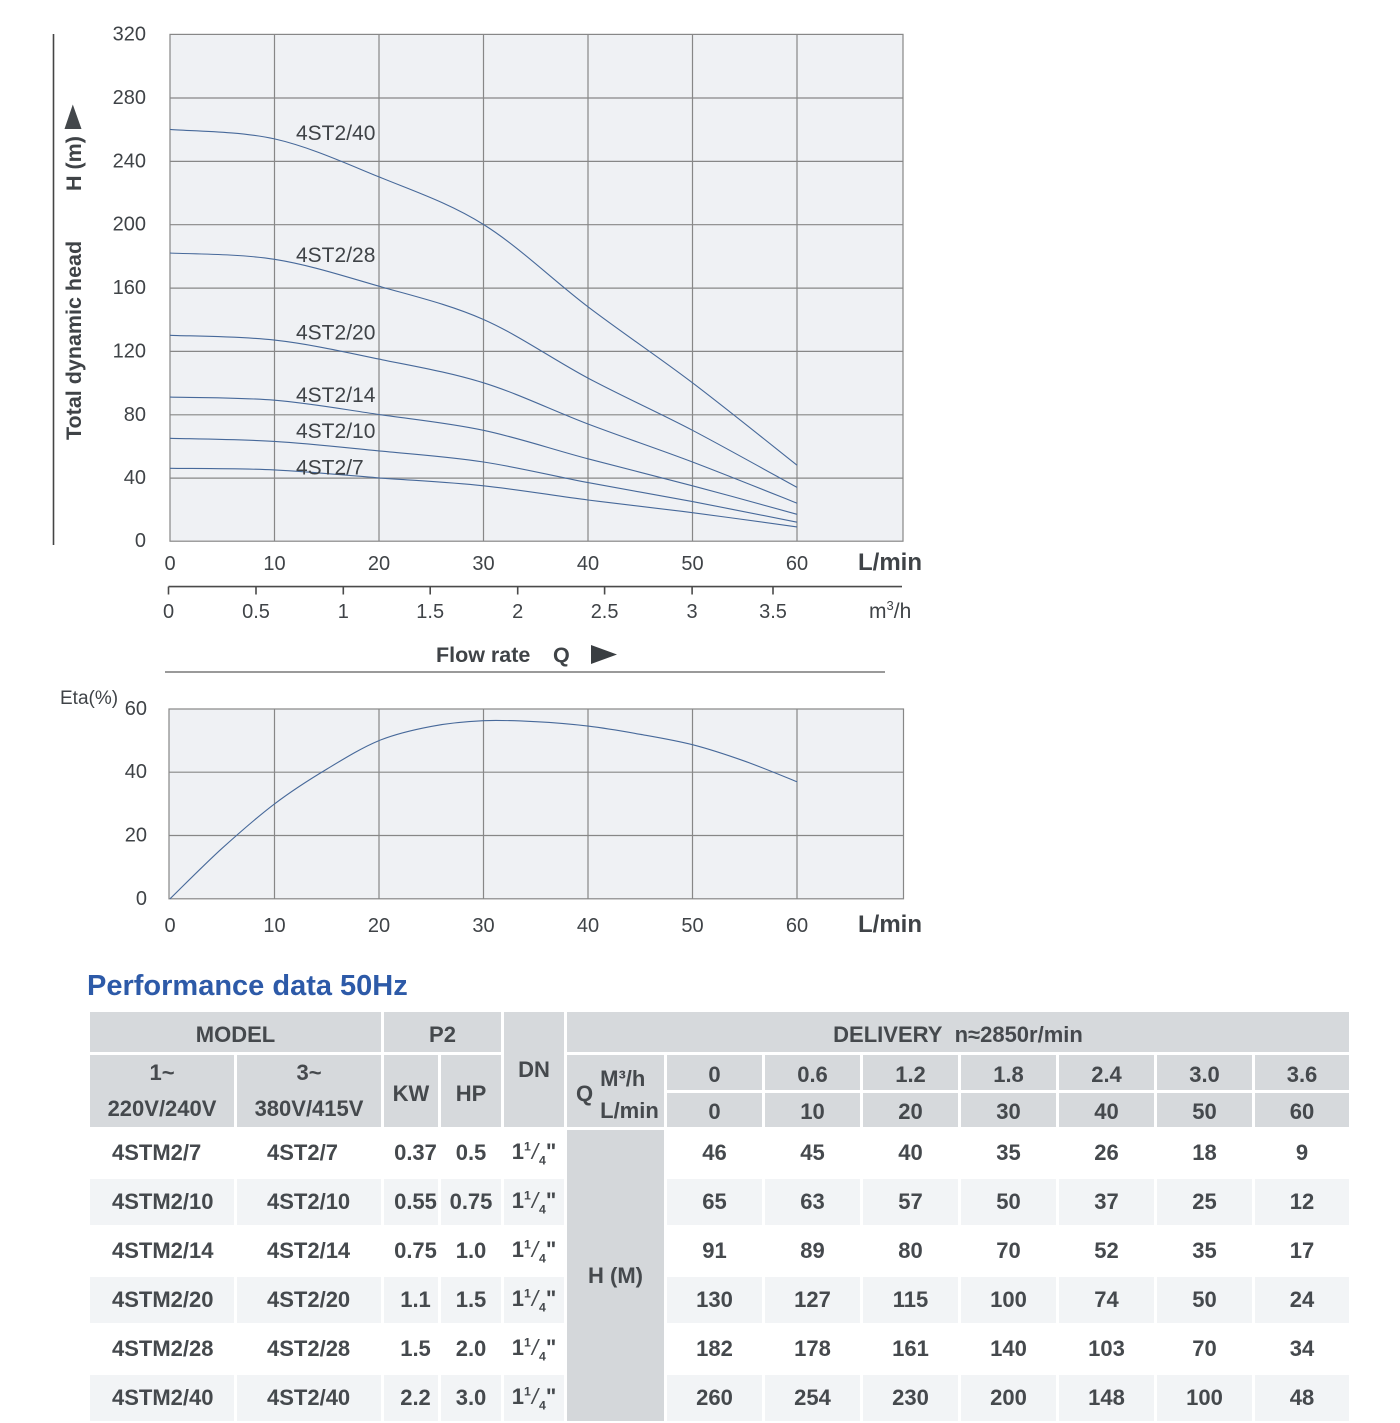 This screenshot has height=1423, width=1400. What do you see at coordinates (483, 655) in the screenshot?
I see `svg-text: Flow rate` at bounding box center [483, 655].